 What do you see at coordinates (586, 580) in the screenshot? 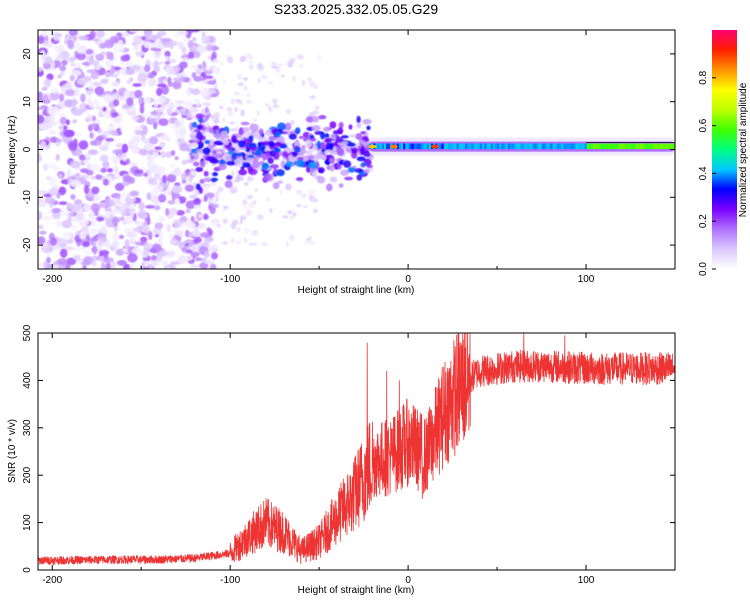
I see `x-tick-label: 100` at bounding box center [586, 580].